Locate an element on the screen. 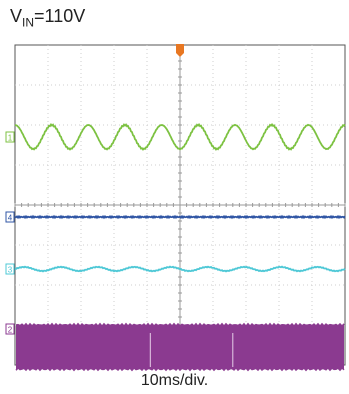 Image resolution: width=349 pixels, height=394 pixels. channel-marker-label: 3 is located at coordinates (10, 270).